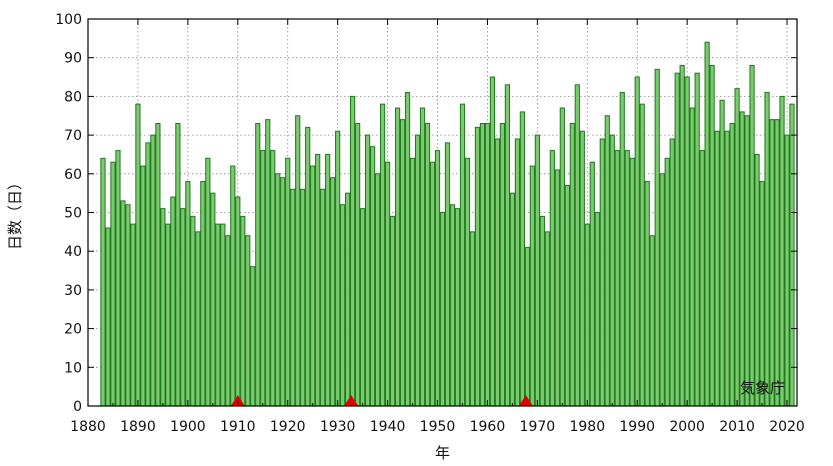 Image resolution: width=833 pixels, height=466 pixels. I want to click on bar-1904, so click(208, 282).